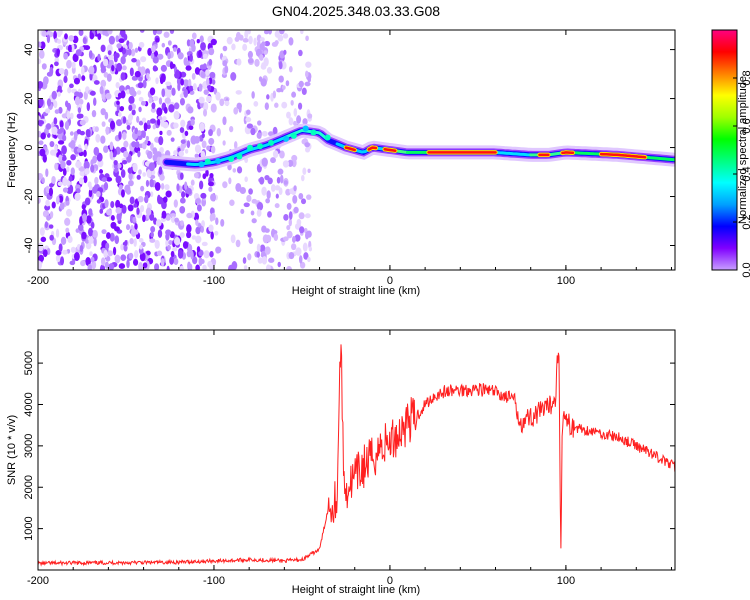 This screenshot has height=600, width=750. I want to click on ridge-hot-red, so click(568, 153).